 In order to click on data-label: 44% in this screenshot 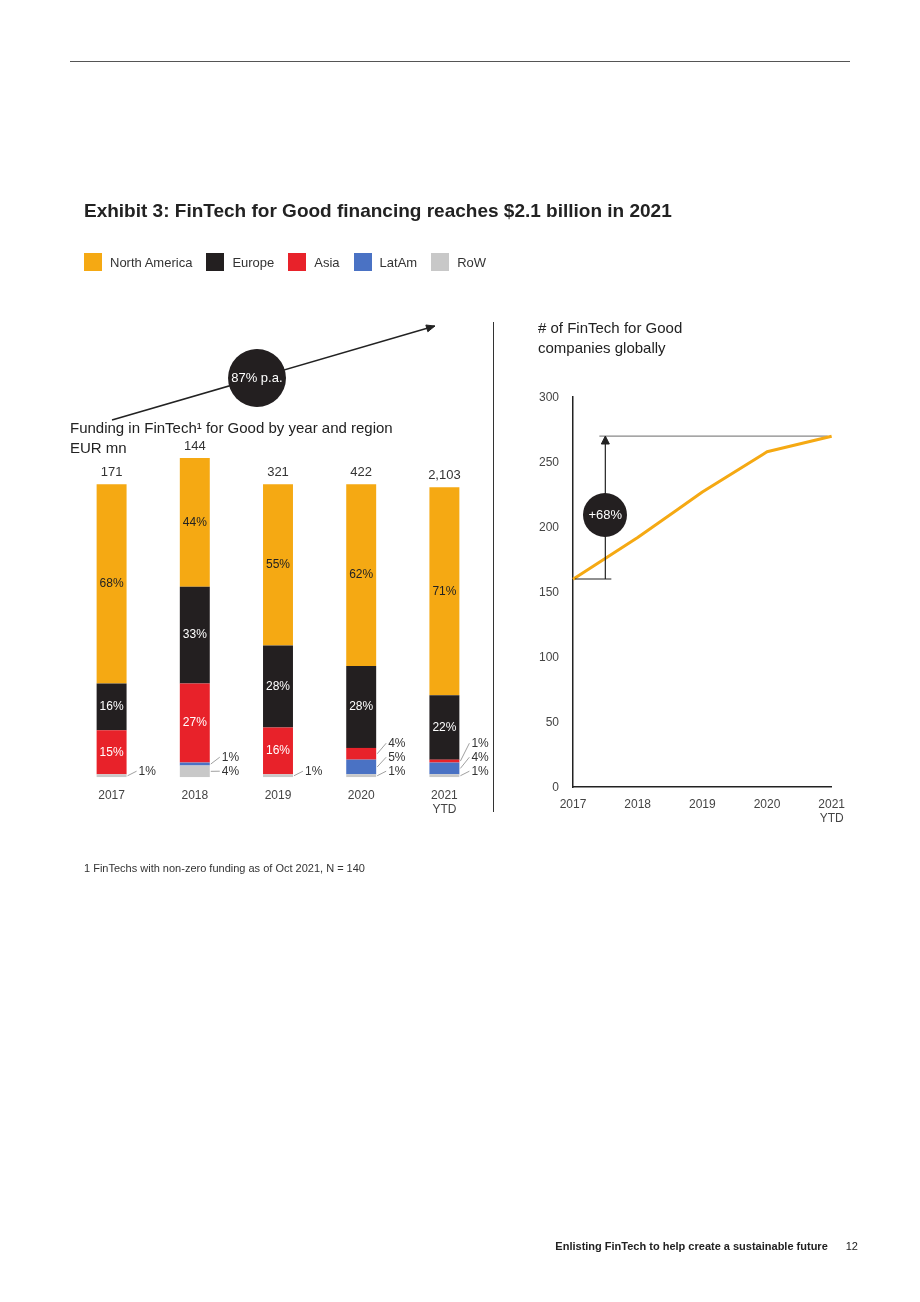, I will do `click(195, 521)`.